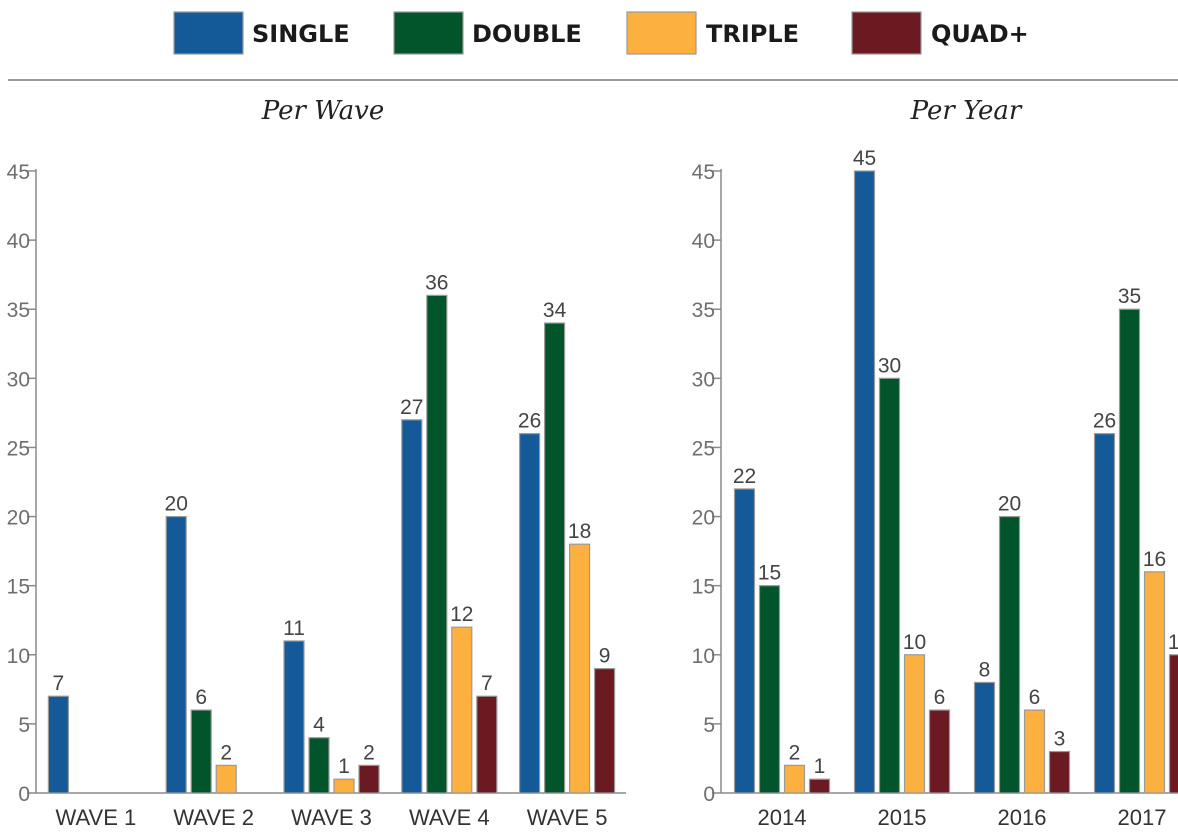 The height and width of the screenshot is (833, 1178). I want to click on bar-triple-2017, so click(1154, 682).